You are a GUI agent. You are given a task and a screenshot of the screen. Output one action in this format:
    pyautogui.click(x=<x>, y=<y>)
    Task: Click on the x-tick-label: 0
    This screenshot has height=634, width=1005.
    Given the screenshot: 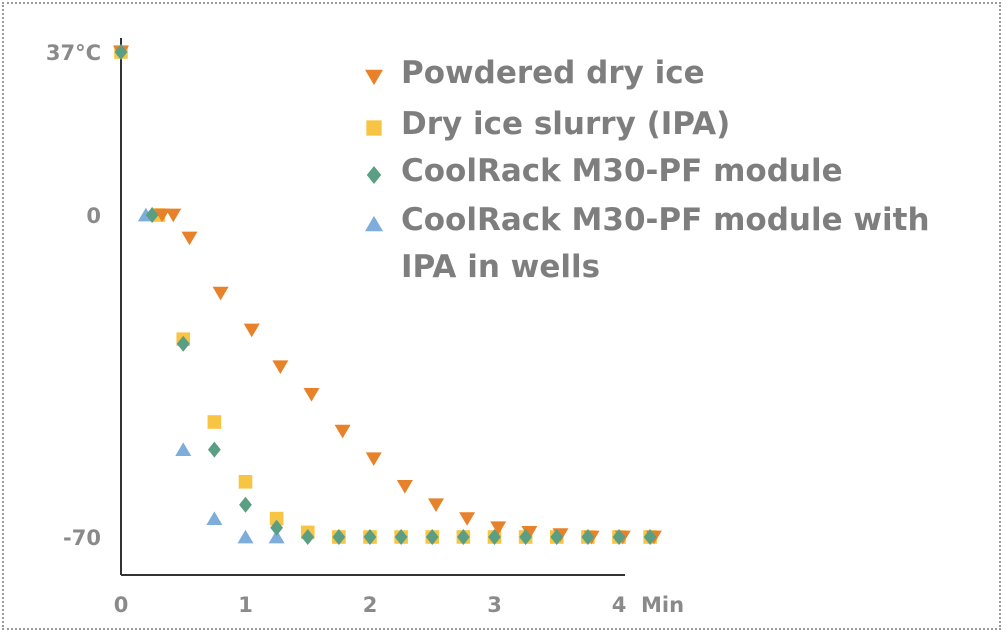 What is the action you would take?
    pyautogui.click(x=121, y=605)
    